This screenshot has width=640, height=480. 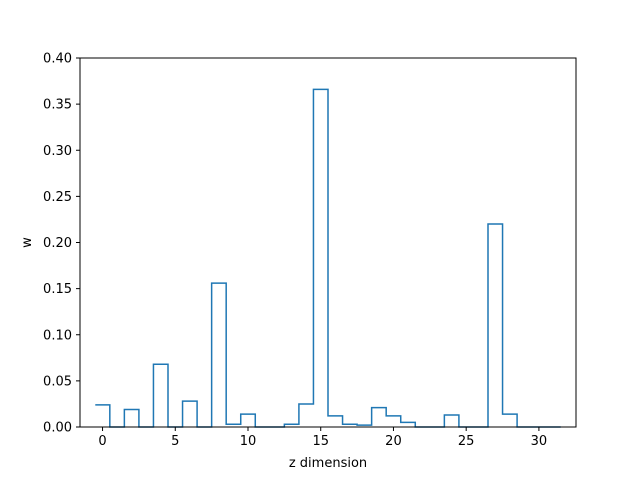 What do you see at coordinates (102, 441) in the screenshot?
I see `x-tick-label: 0` at bounding box center [102, 441].